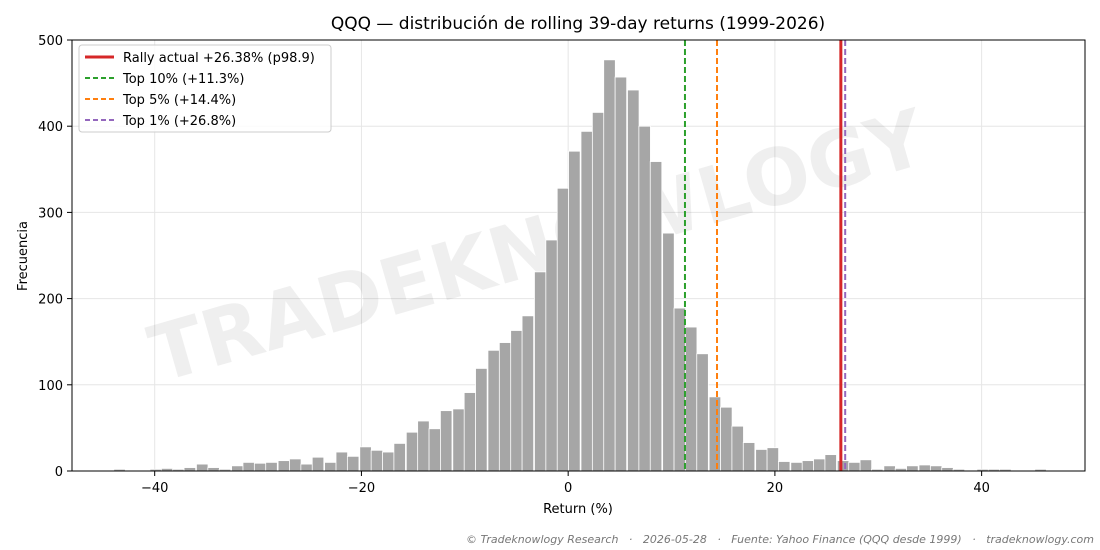 The image size is (1100, 550). Describe the element at coordinates (50, 41) in the screenshot. I see `y-tick-label: 500` at that location.